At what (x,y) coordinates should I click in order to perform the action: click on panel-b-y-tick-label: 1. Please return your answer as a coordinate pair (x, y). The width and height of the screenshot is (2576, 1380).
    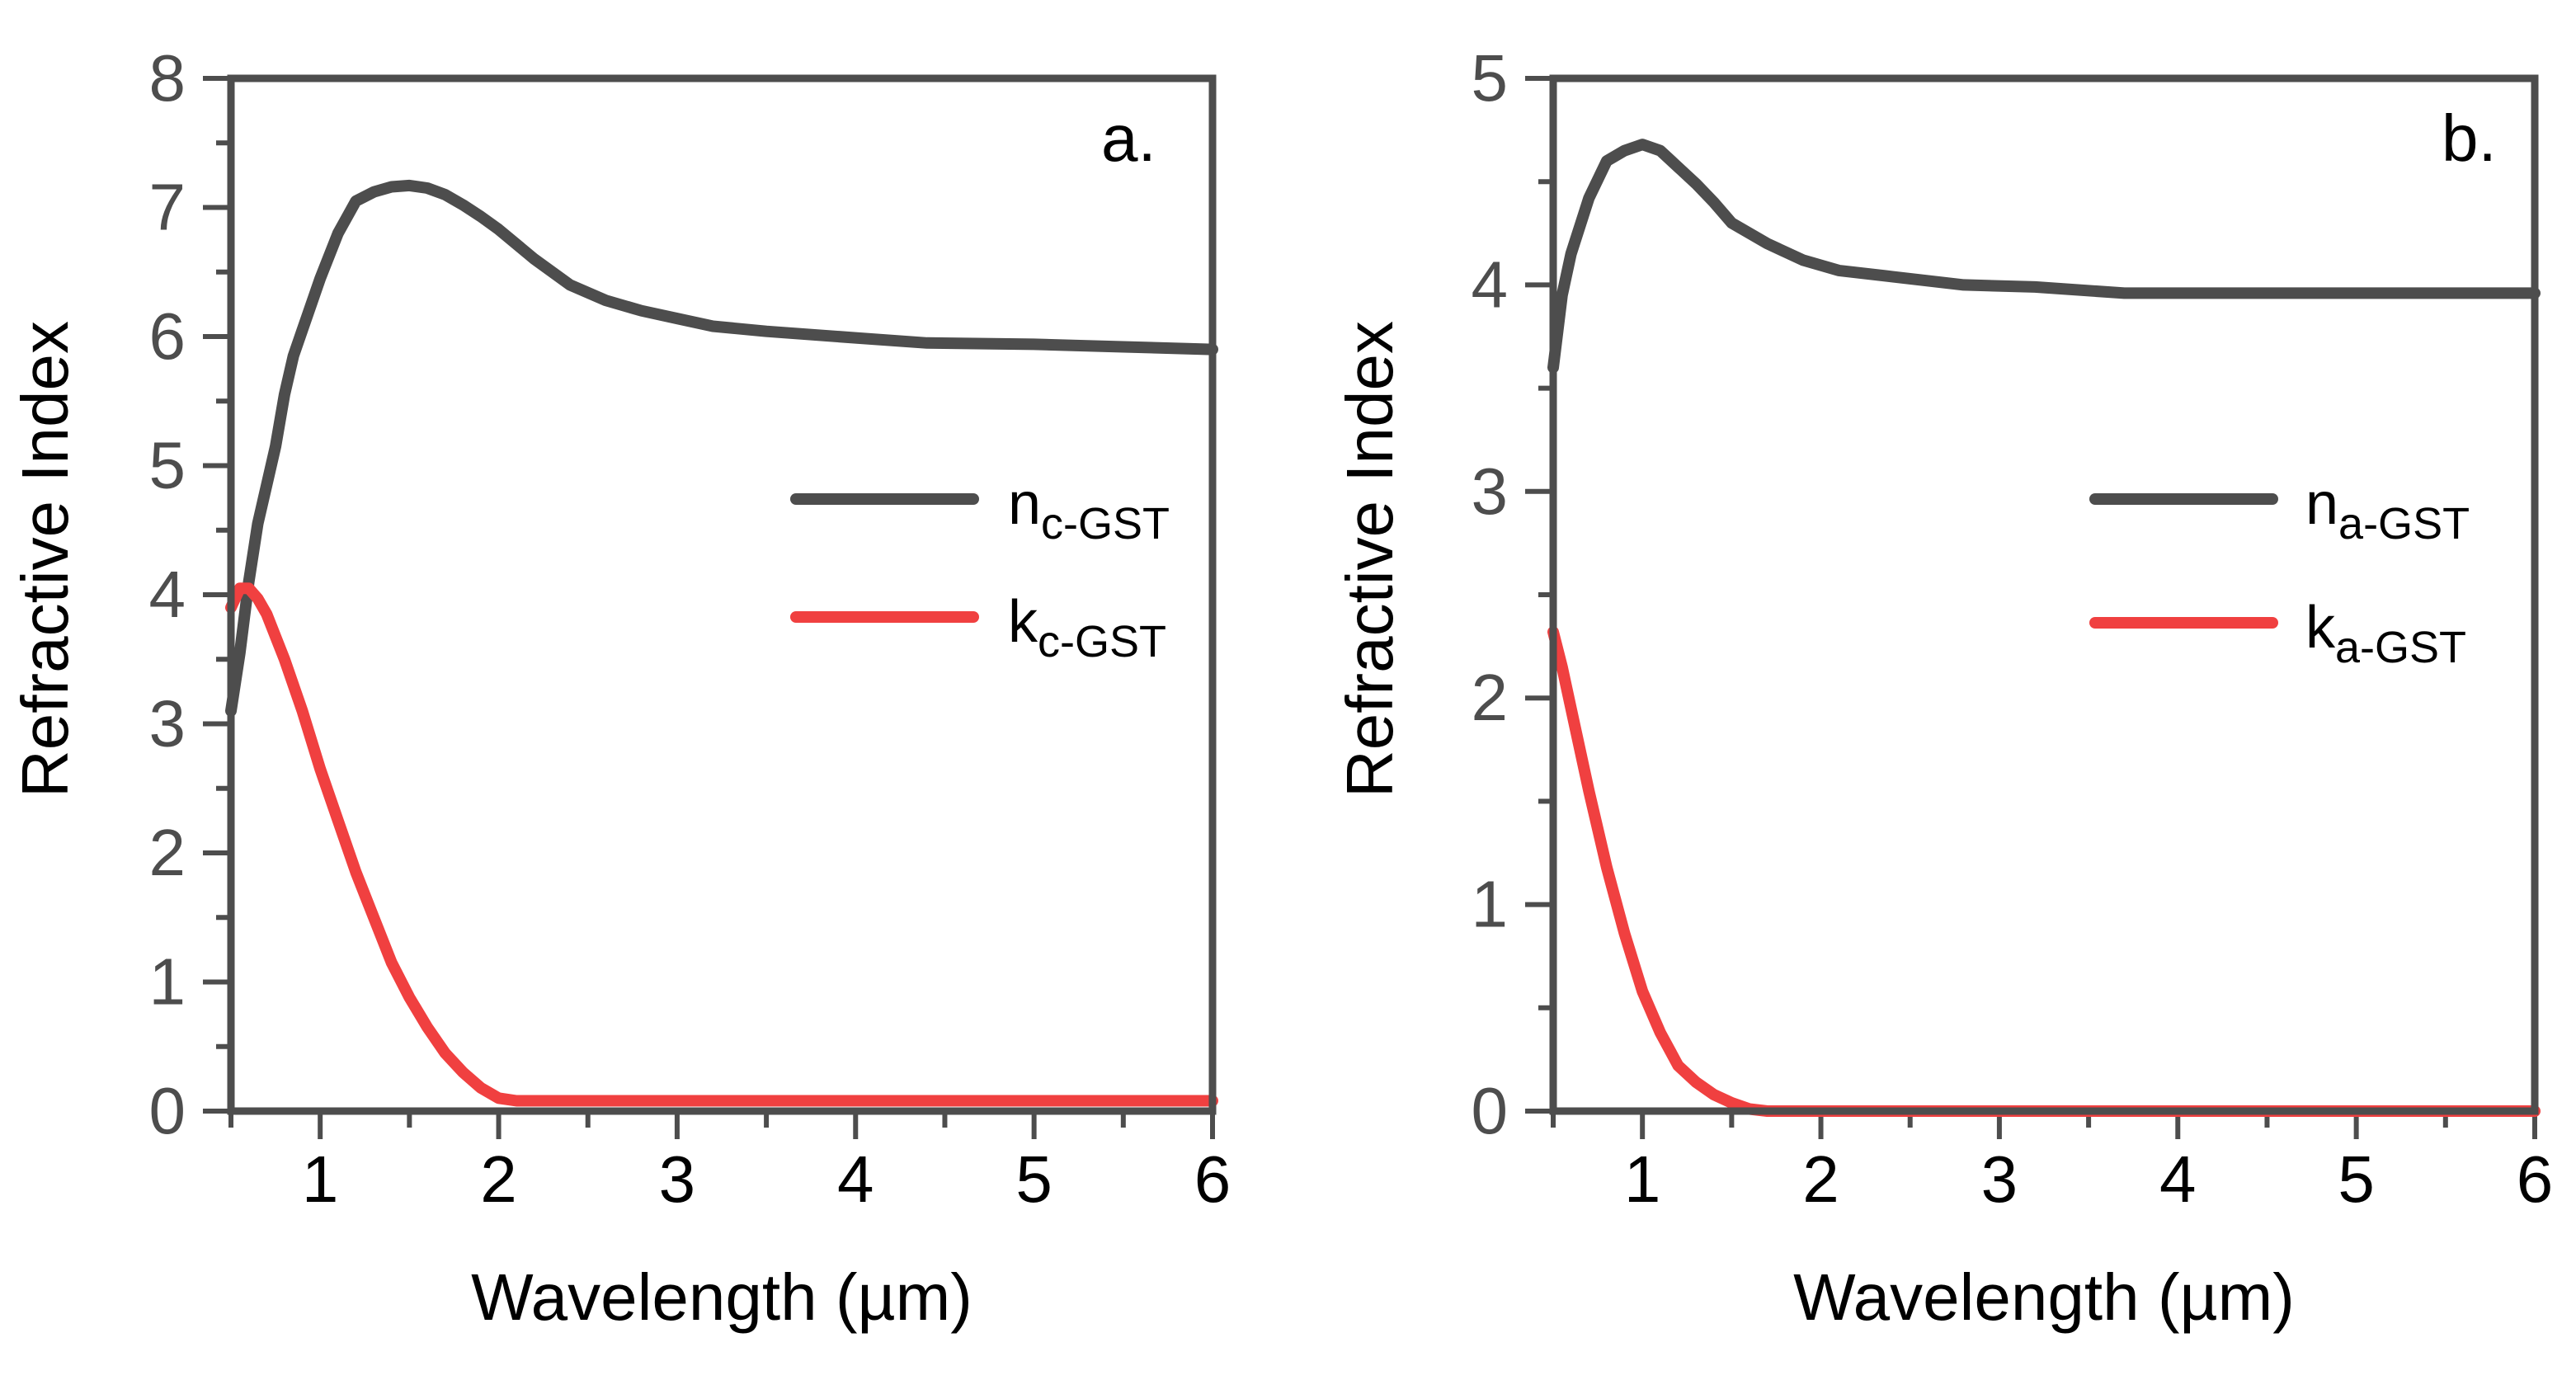
    Looking at the image, I should click on (1490, 904).